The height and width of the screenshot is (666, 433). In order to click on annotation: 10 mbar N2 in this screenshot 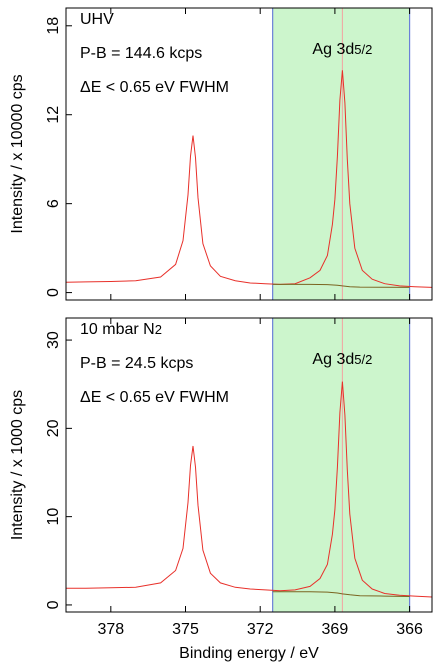, I will do `click(121, 329)`.